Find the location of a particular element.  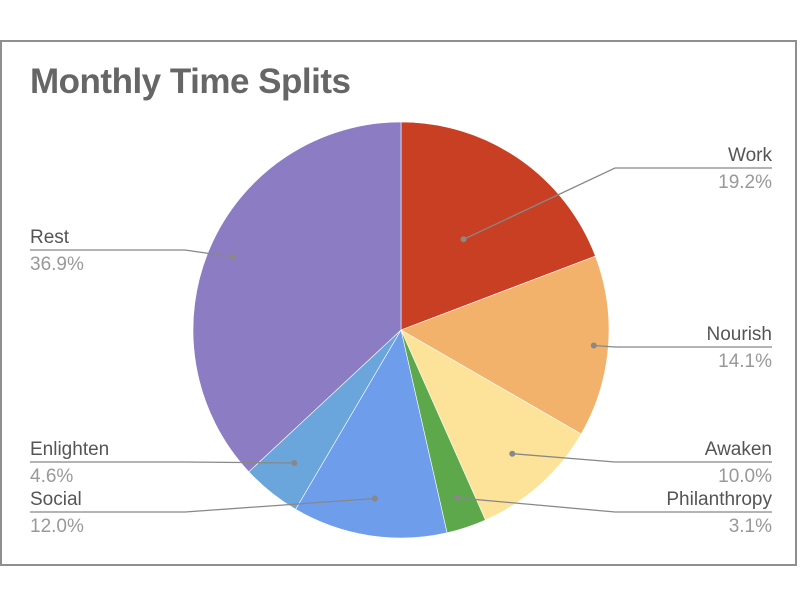

slice-percent-nourish: 14.1% is located at coordinates (745, 361).